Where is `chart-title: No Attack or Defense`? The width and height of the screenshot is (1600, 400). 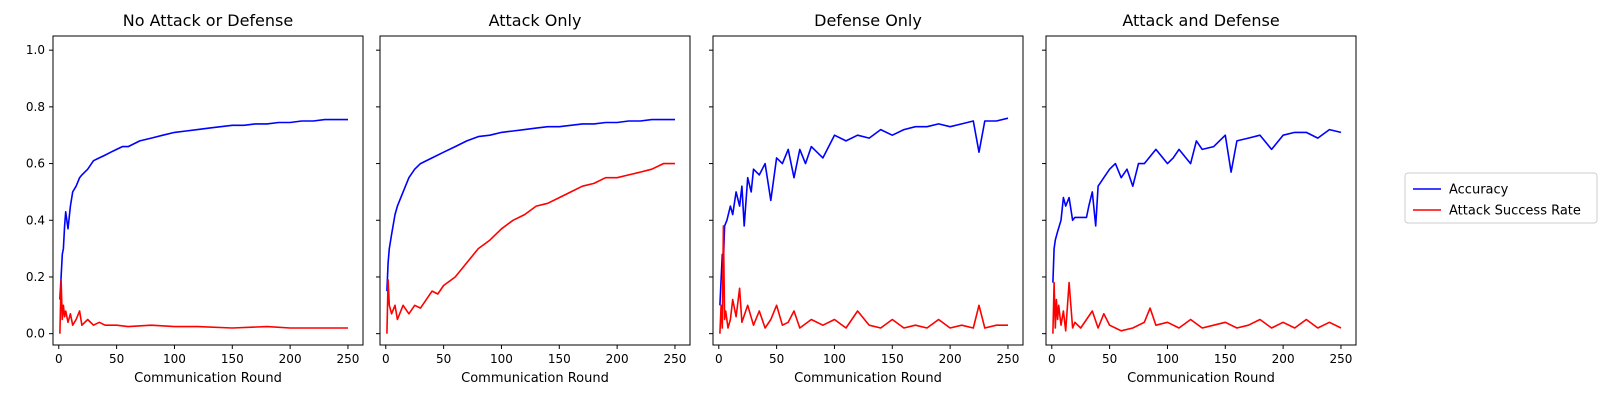 chart-title: No Attack or Defense is located at coordinates (208, 20).